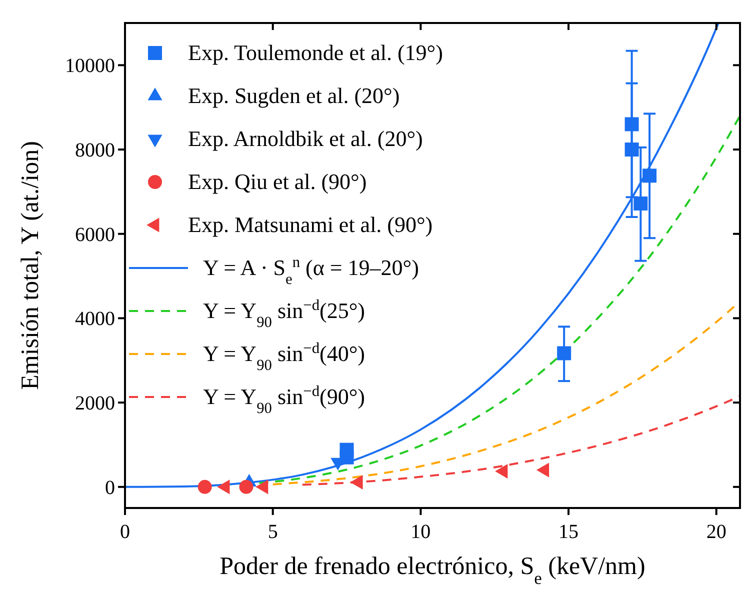 The width and height of the screenshot is (753, 613). Describe the element at coordinates (420, 532) in the screenshot. I see `x-tick-label: 10` at that location.